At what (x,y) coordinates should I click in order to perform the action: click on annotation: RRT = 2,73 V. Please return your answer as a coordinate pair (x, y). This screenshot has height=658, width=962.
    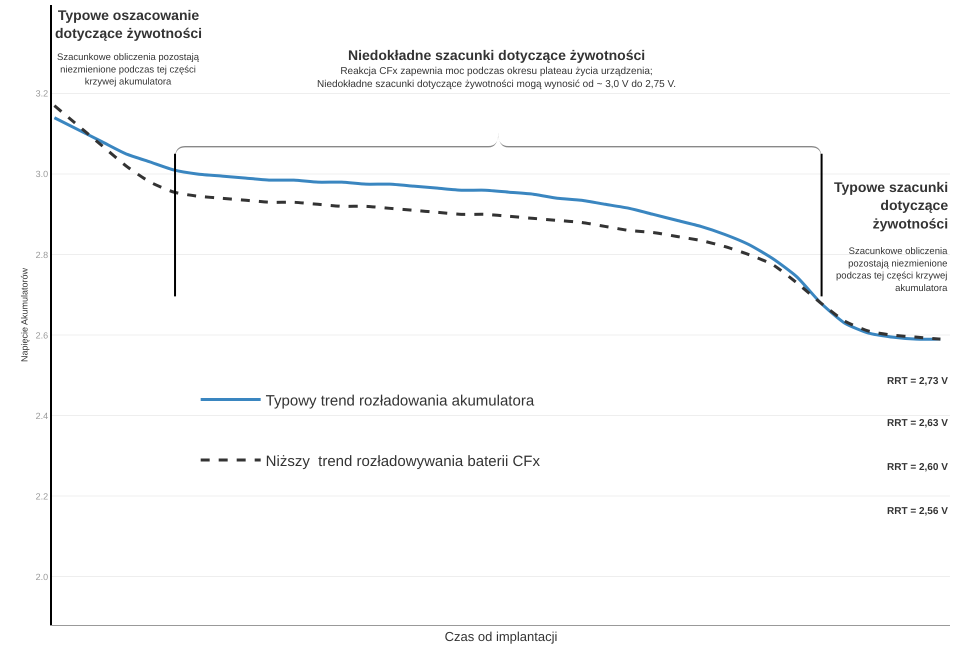
    Looking at the image, I should click on (917, 381).